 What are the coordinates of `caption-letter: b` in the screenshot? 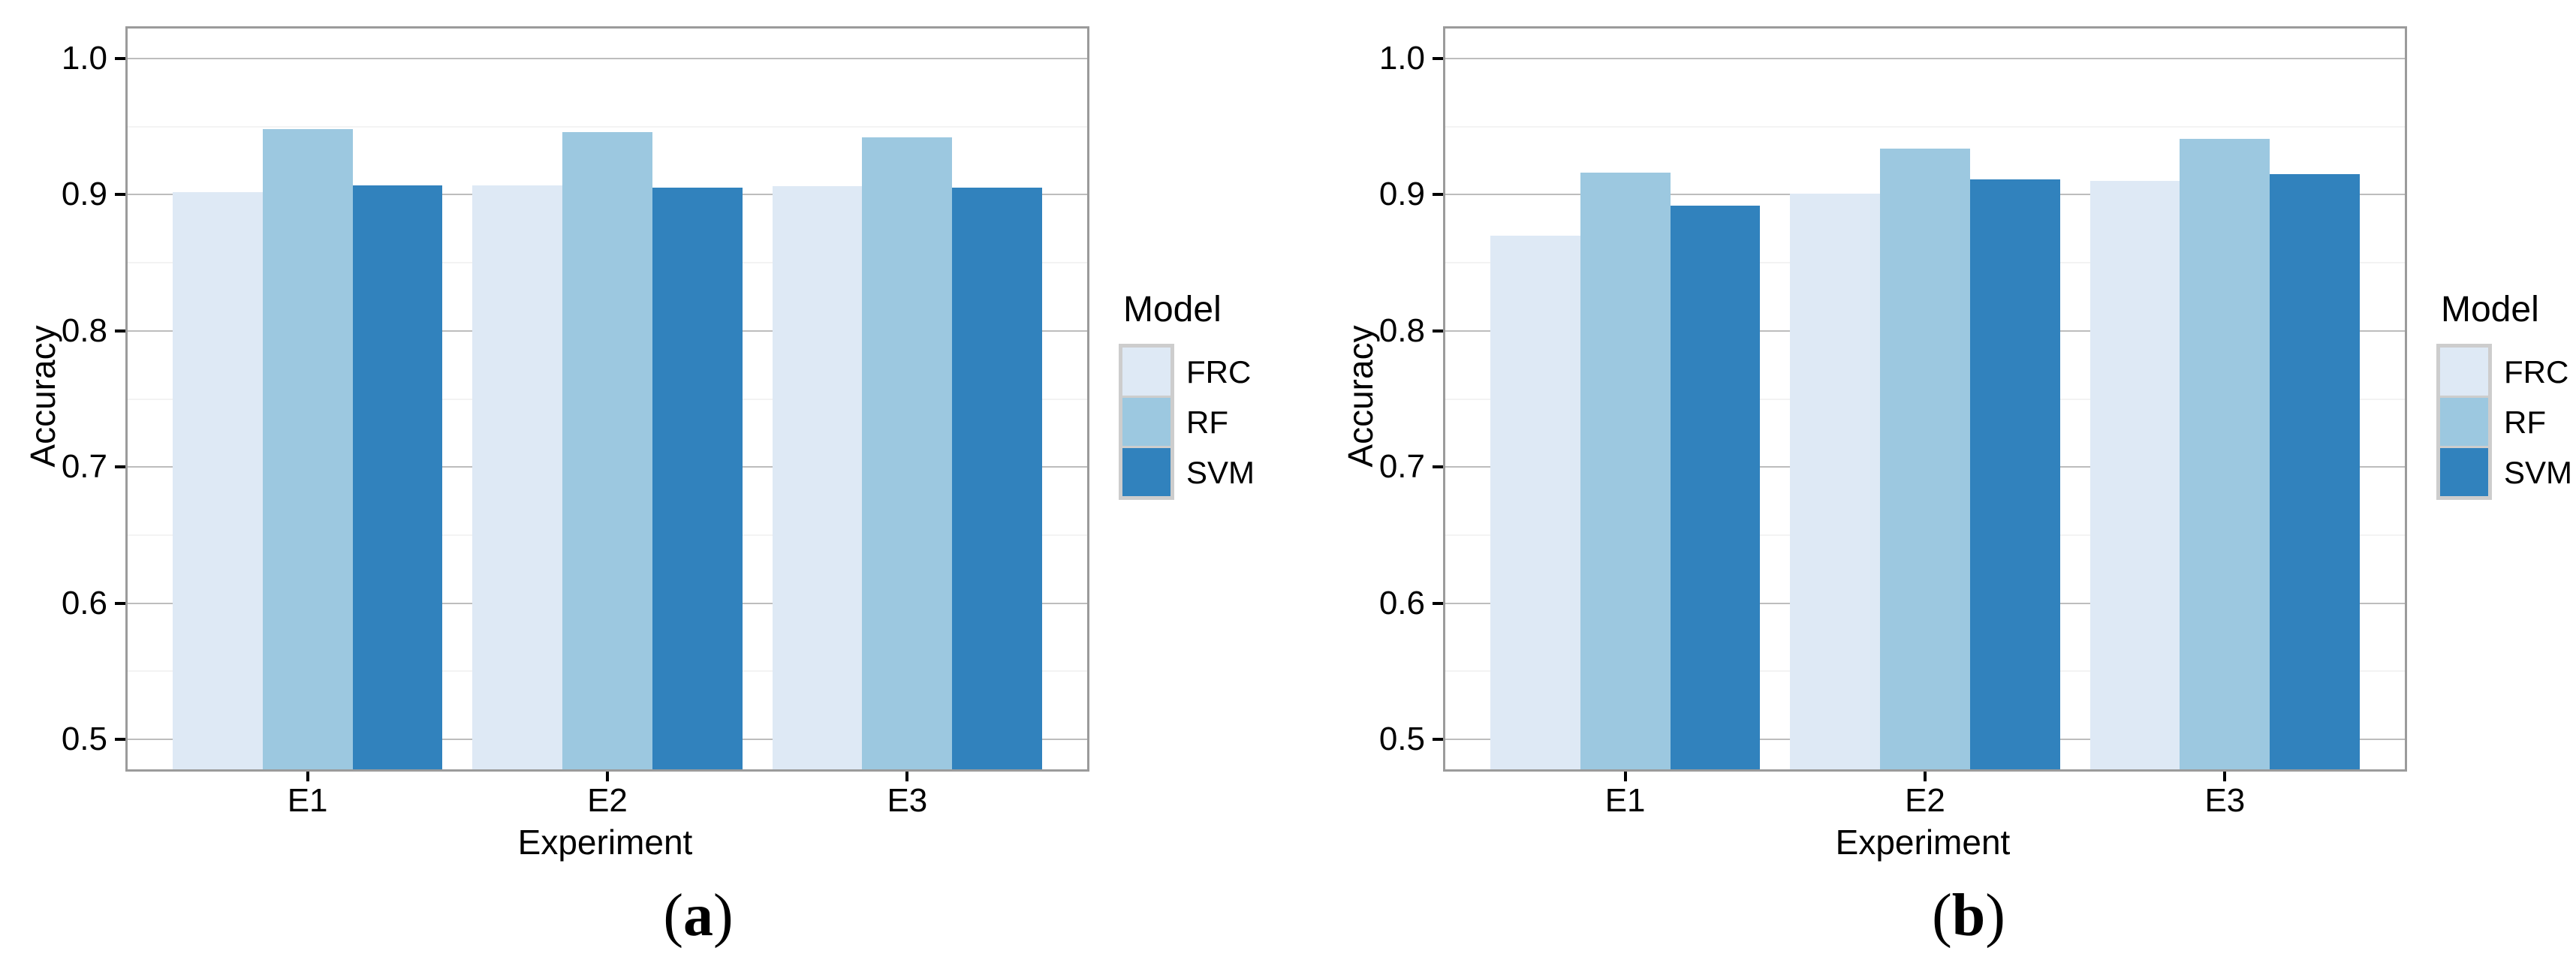 It's located at (1968, 916).